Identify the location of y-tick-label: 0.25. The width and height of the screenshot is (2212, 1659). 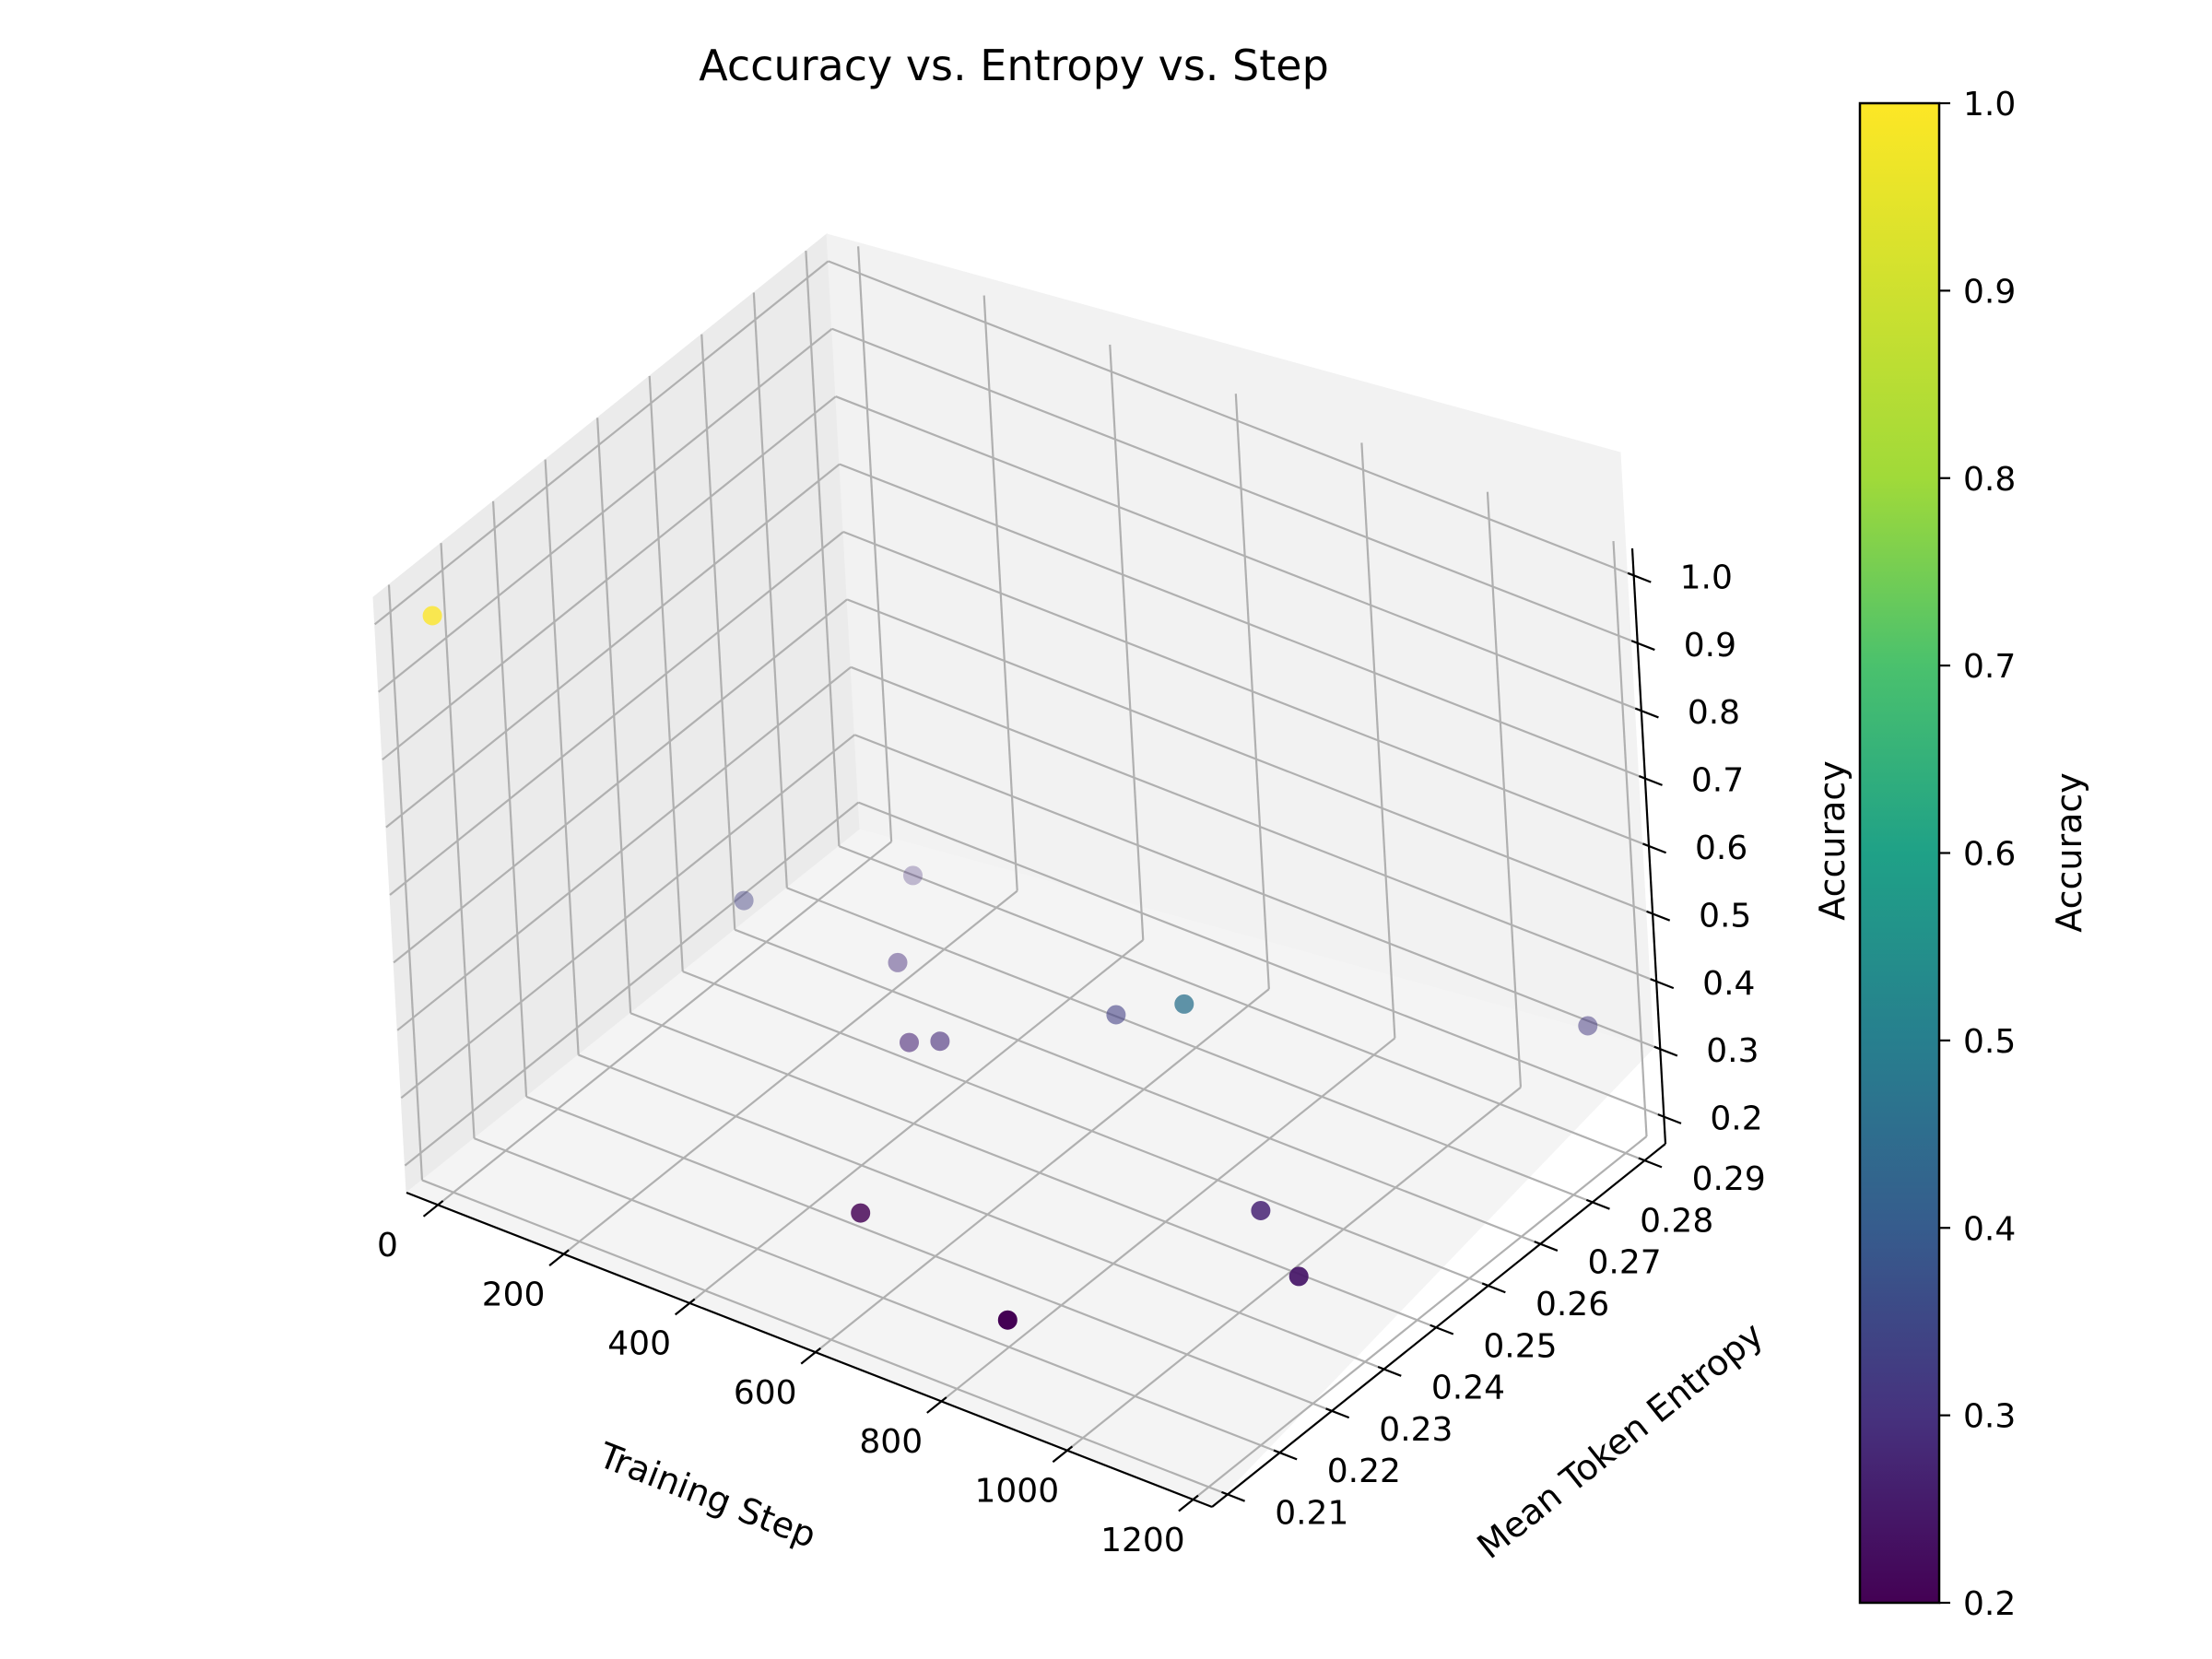
(1520, 1346).